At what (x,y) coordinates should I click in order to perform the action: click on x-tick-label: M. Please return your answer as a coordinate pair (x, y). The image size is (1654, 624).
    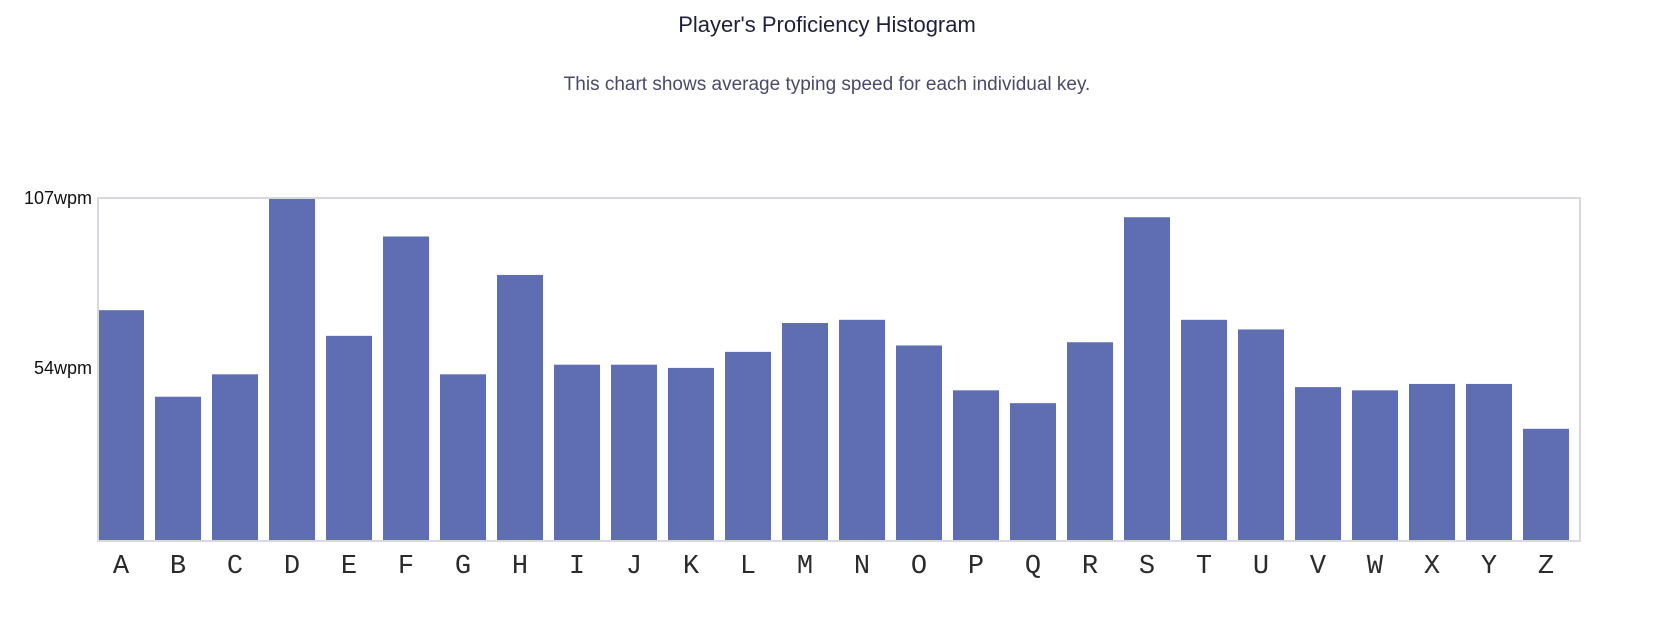
    Looking at the image, I should click on (805, 567).